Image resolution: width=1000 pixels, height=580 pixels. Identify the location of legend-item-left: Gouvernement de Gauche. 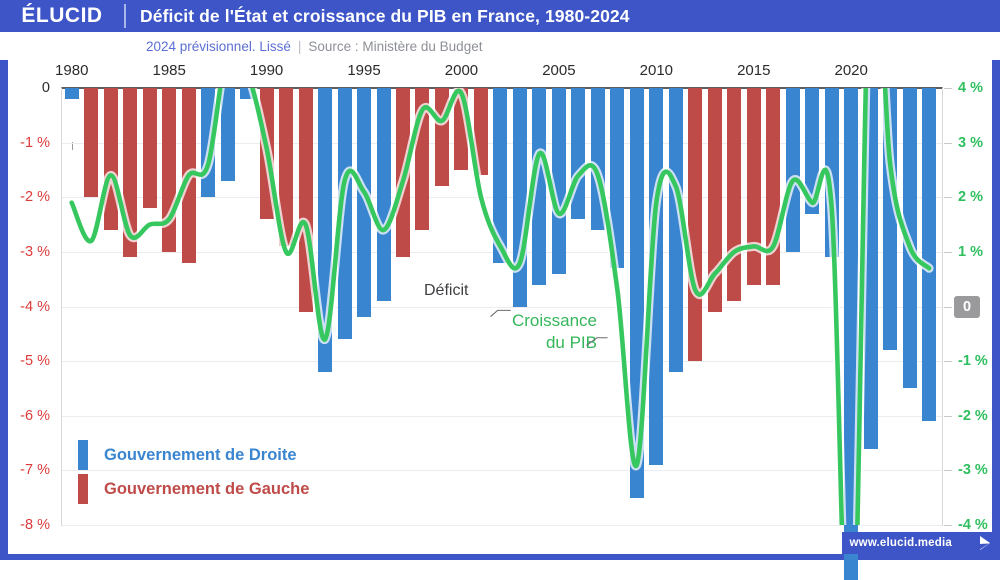
(193, 489).